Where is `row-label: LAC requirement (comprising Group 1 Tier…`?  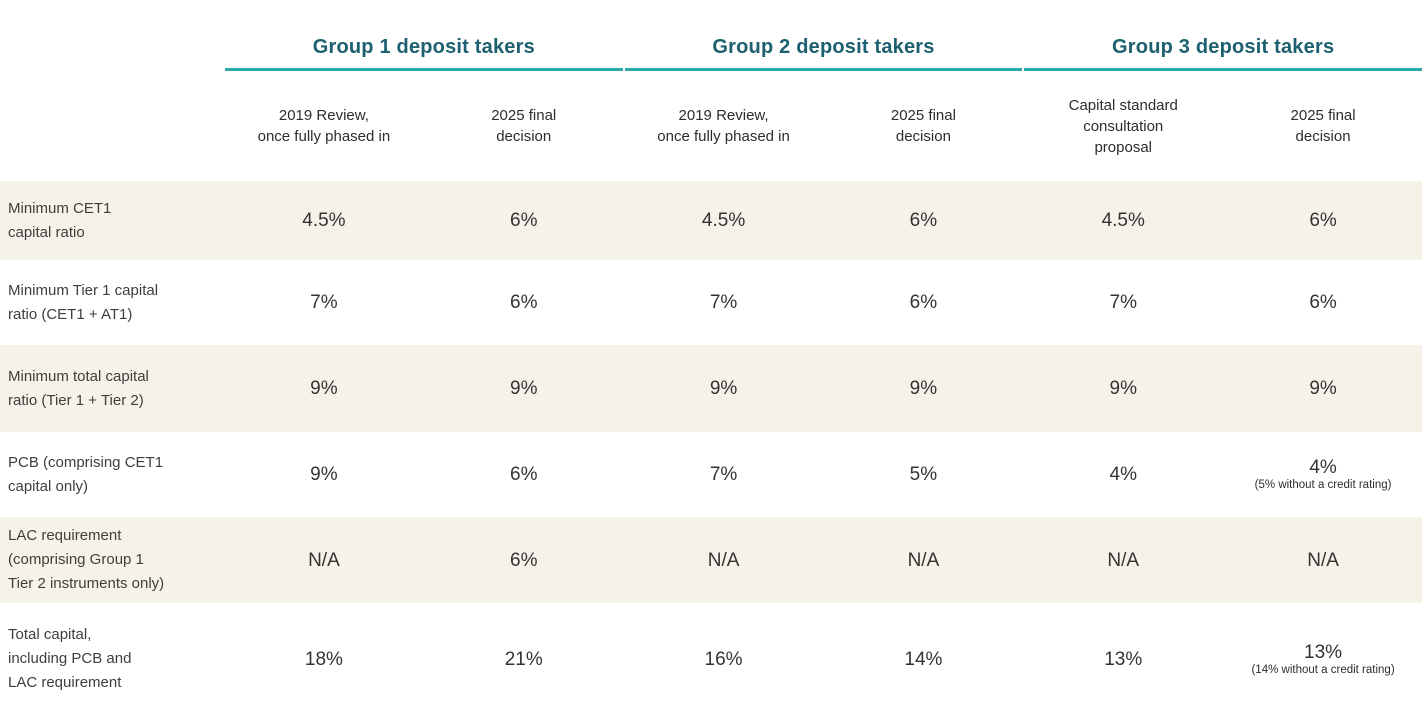
row-label: LAC requirement (comprising Group 1 Tier… is located at coordinates (86, 559).